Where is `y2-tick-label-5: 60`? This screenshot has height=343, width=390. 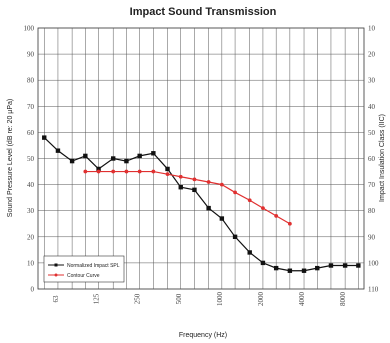 y2-tick-label-5: 60 is located at coordinates (372, 159).